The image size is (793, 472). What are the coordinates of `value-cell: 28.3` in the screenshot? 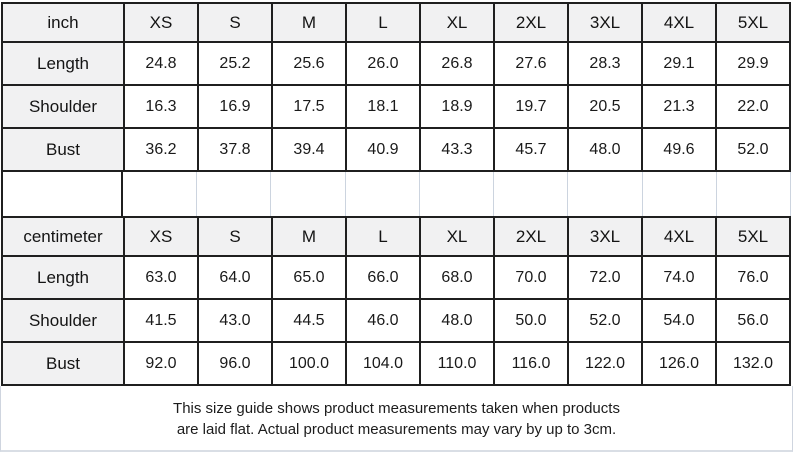 It's located at (605, 63).